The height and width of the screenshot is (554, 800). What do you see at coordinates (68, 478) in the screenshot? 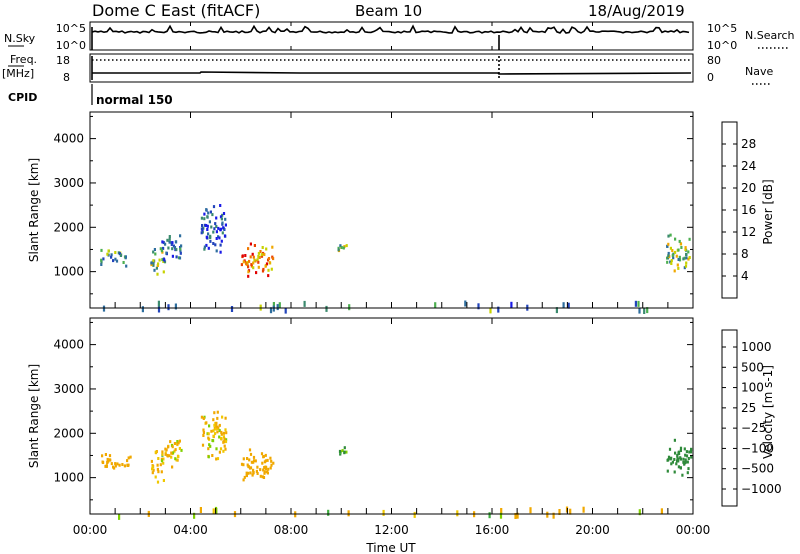
I see `y-tick-label: 1000` at bounding box center [68, 478].